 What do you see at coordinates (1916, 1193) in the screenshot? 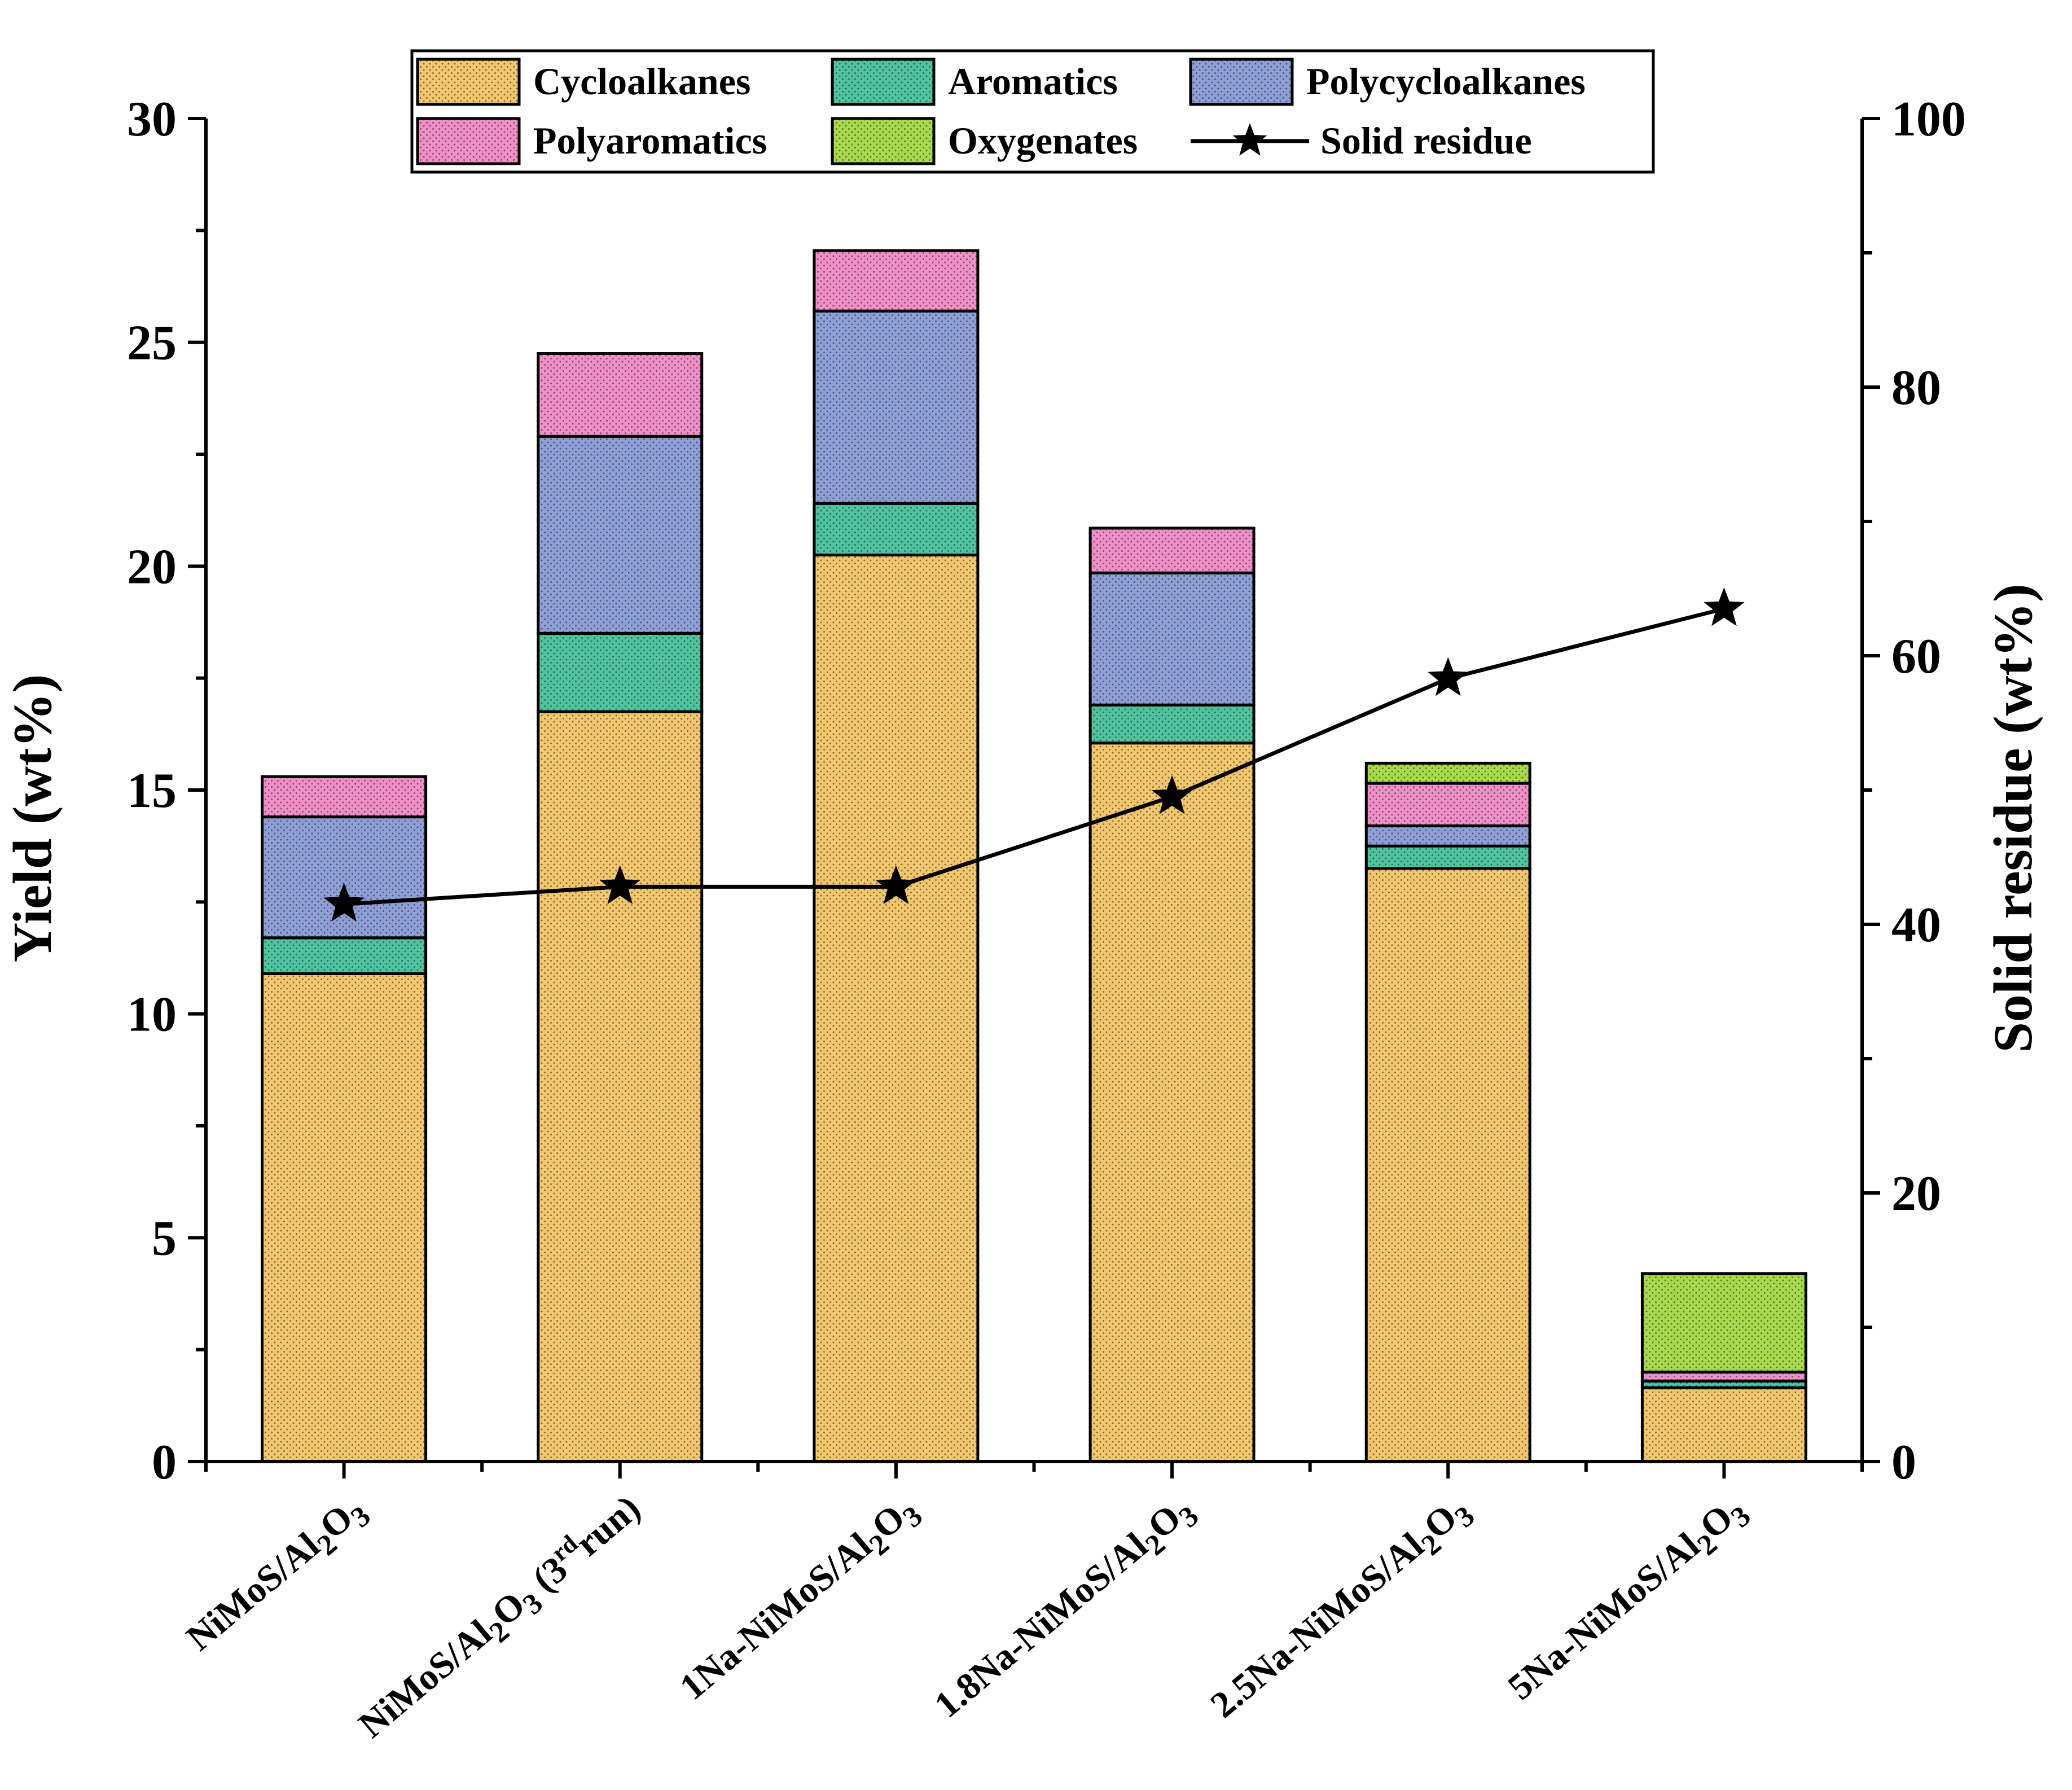
I see `y2-tick-label: 20` at bounding box center [1916, 1193].